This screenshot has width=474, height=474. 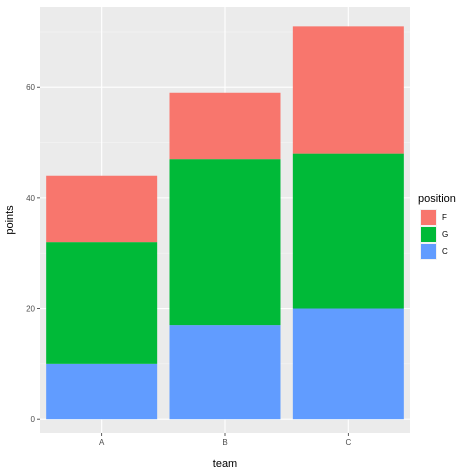 What do you see at coordinates (33, 253) in the screenshot?
I see `y-axis: 0 20 40 60` at bounding box center [33, 253].